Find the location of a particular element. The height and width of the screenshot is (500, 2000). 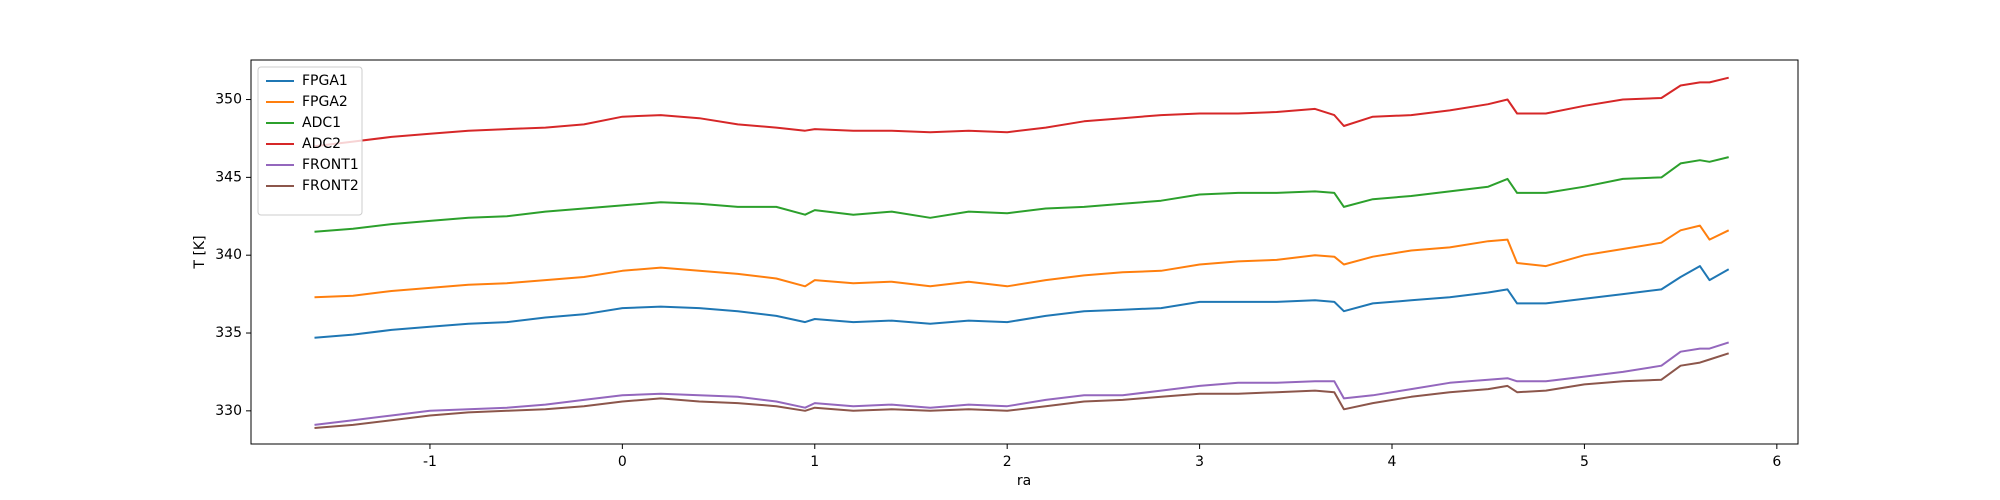

legend-label: FRONT2 is located at coordinates (330, 186).